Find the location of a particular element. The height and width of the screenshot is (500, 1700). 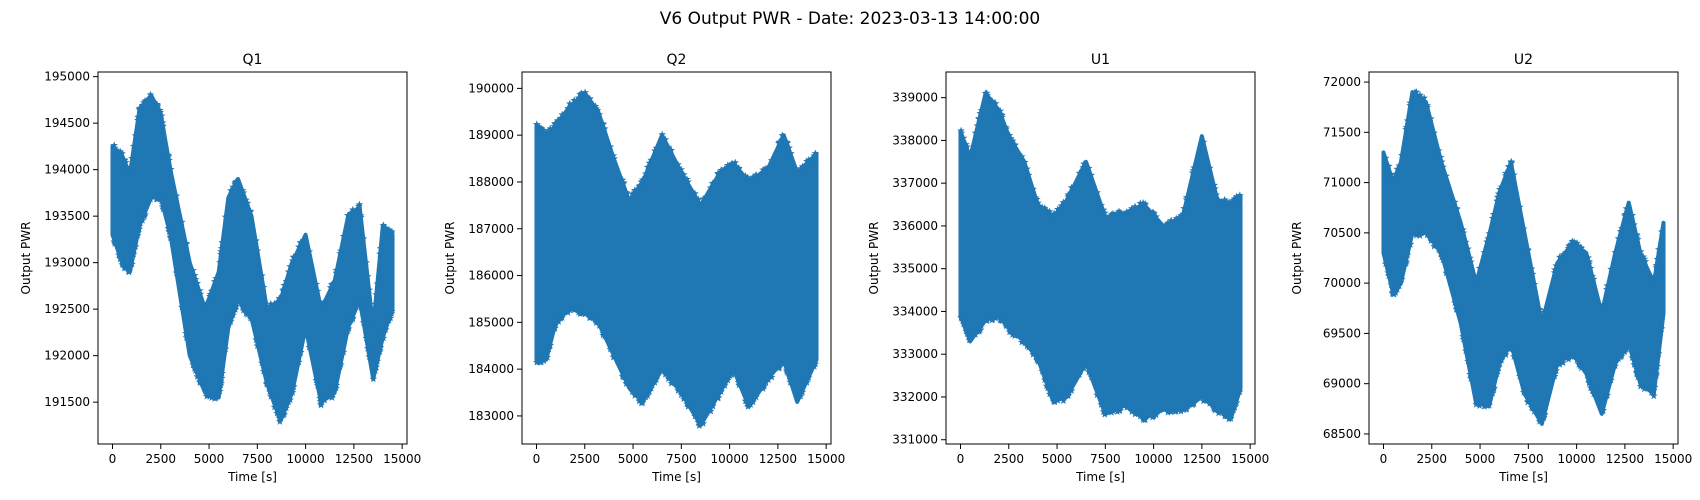

x-tick-label: 2500 is located at coordinates (584, 459).